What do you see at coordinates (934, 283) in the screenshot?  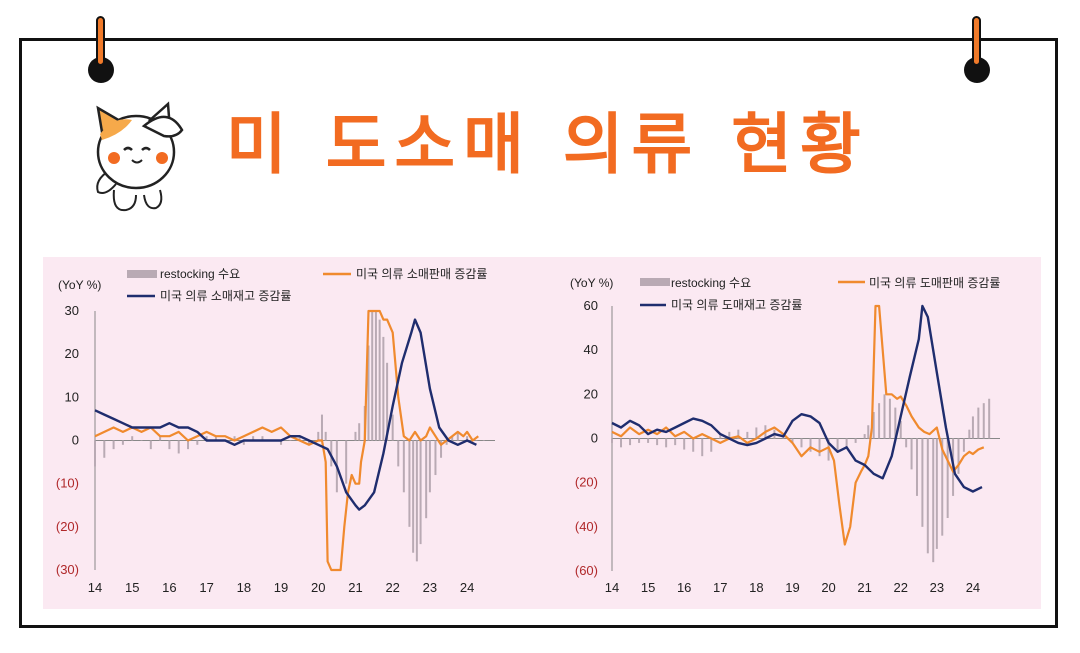 I see `legend-sales: 미국 의류 도매판매 증감률` at bounding box center [934, 283].